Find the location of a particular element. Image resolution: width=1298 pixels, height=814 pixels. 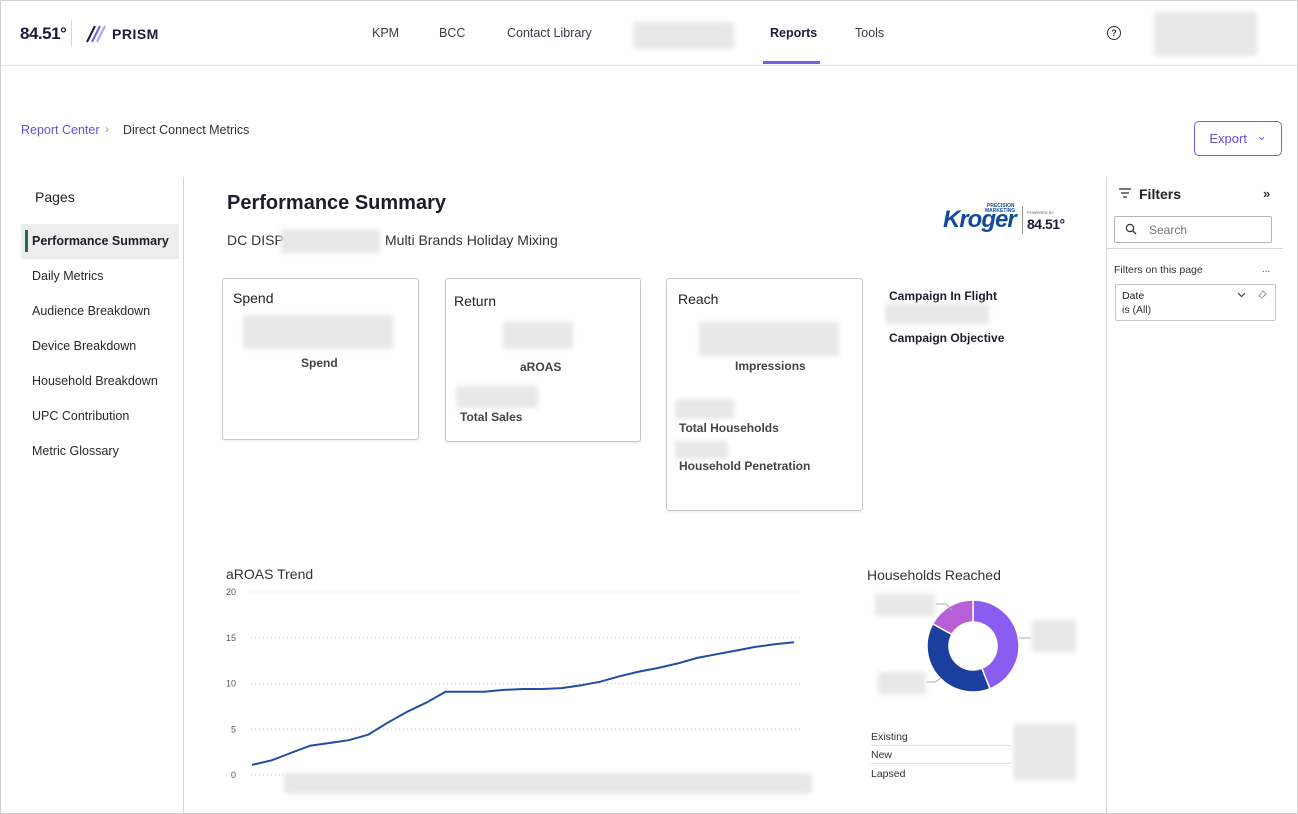

breadcrumb-current: Direct Connect Metrics is located at coordinates (186, 130).